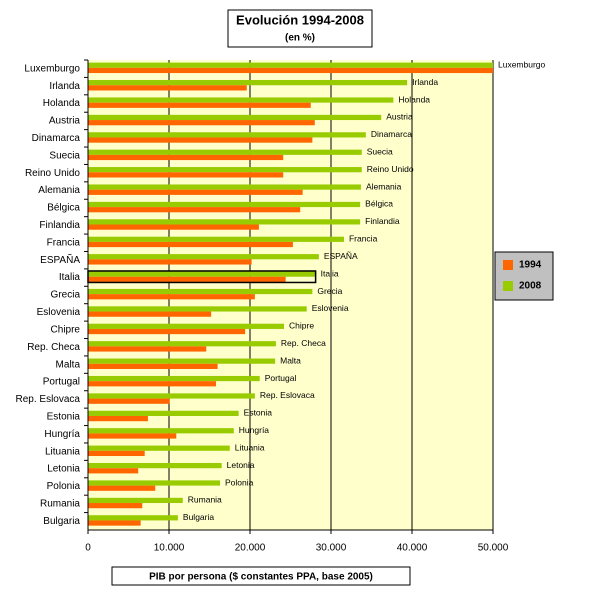 Image resolution: width=602 pixels, height=610 pixels. What do you see at coordinates (60, 504) in the screenshot?
I see `y-tick-label: Rumania` at bounding box center [60, 504].